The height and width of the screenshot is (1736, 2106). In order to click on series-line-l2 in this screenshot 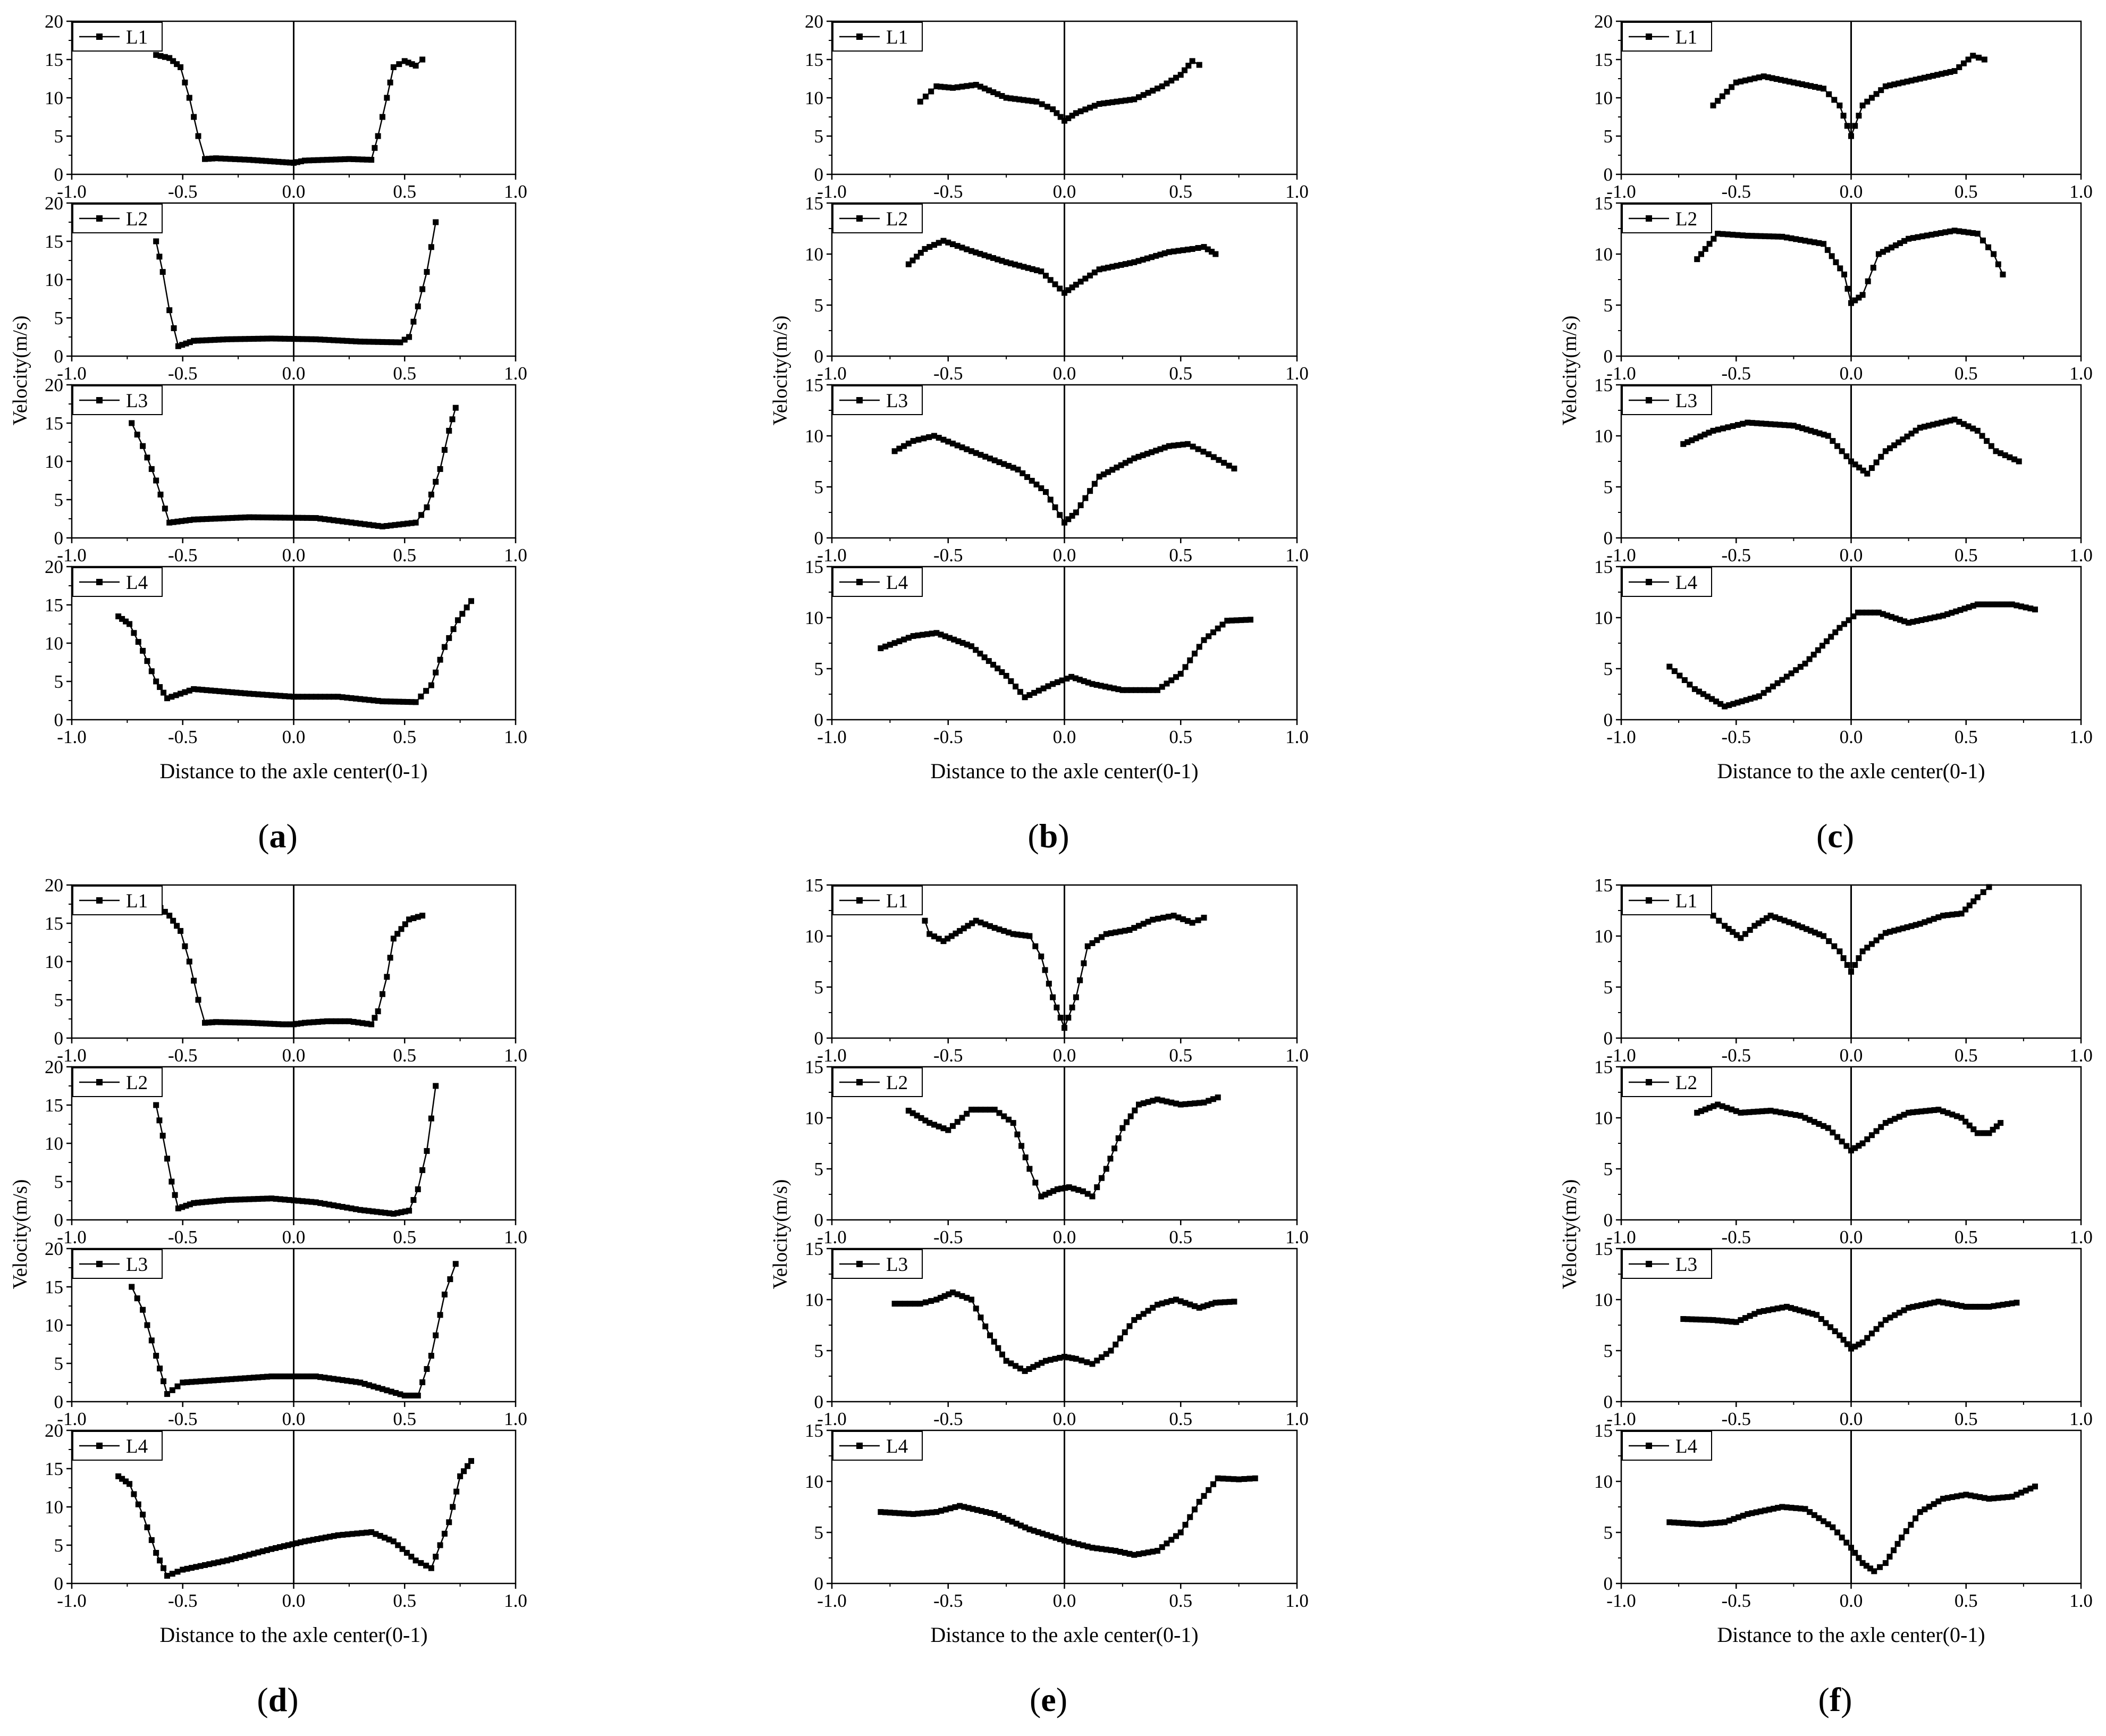, I will do `click(1063, 1147)`.